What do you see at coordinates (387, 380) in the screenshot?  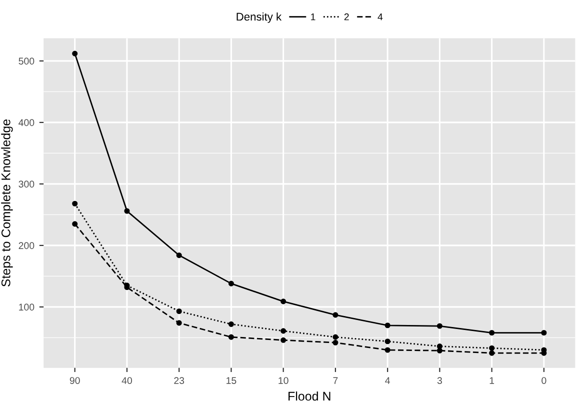 I see `x-tick-label: 4` at bounding box center [387, 380].